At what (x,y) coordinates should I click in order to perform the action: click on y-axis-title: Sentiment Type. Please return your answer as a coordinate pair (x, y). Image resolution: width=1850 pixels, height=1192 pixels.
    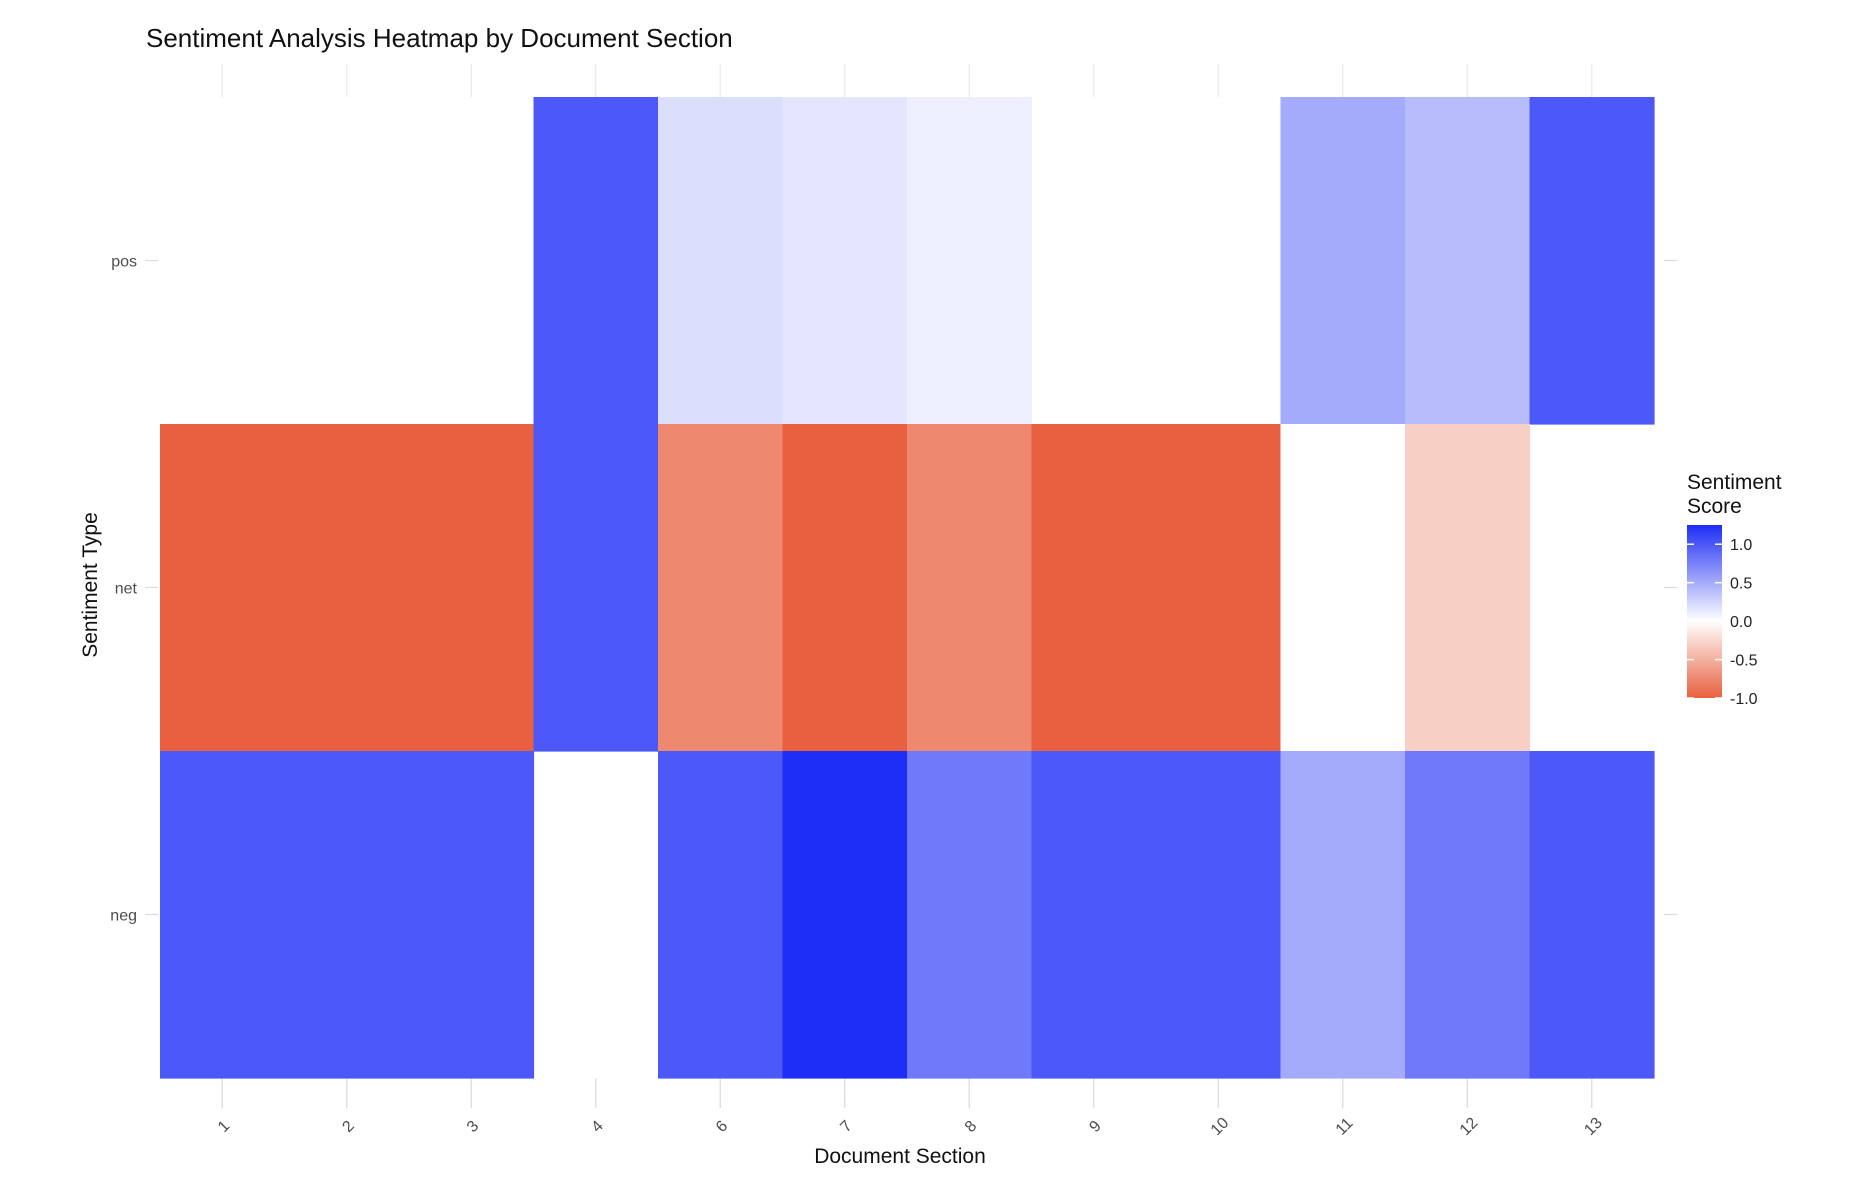
    Looking at the image, I should click on (90, 585).